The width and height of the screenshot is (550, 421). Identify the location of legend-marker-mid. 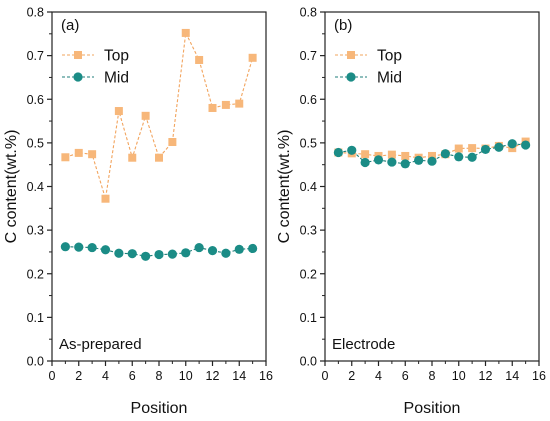
(78, 77).